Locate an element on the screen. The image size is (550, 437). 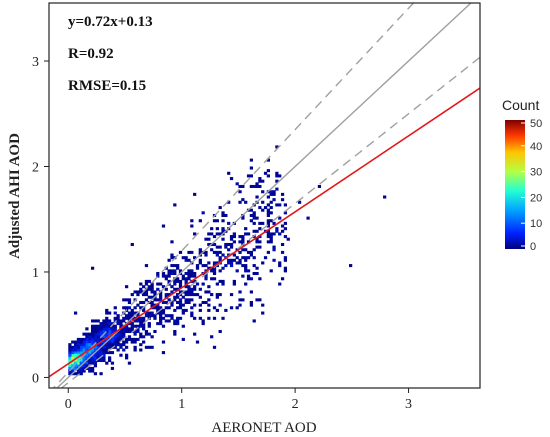
x-tick-label: 0 is located at coordinates (68, 404).